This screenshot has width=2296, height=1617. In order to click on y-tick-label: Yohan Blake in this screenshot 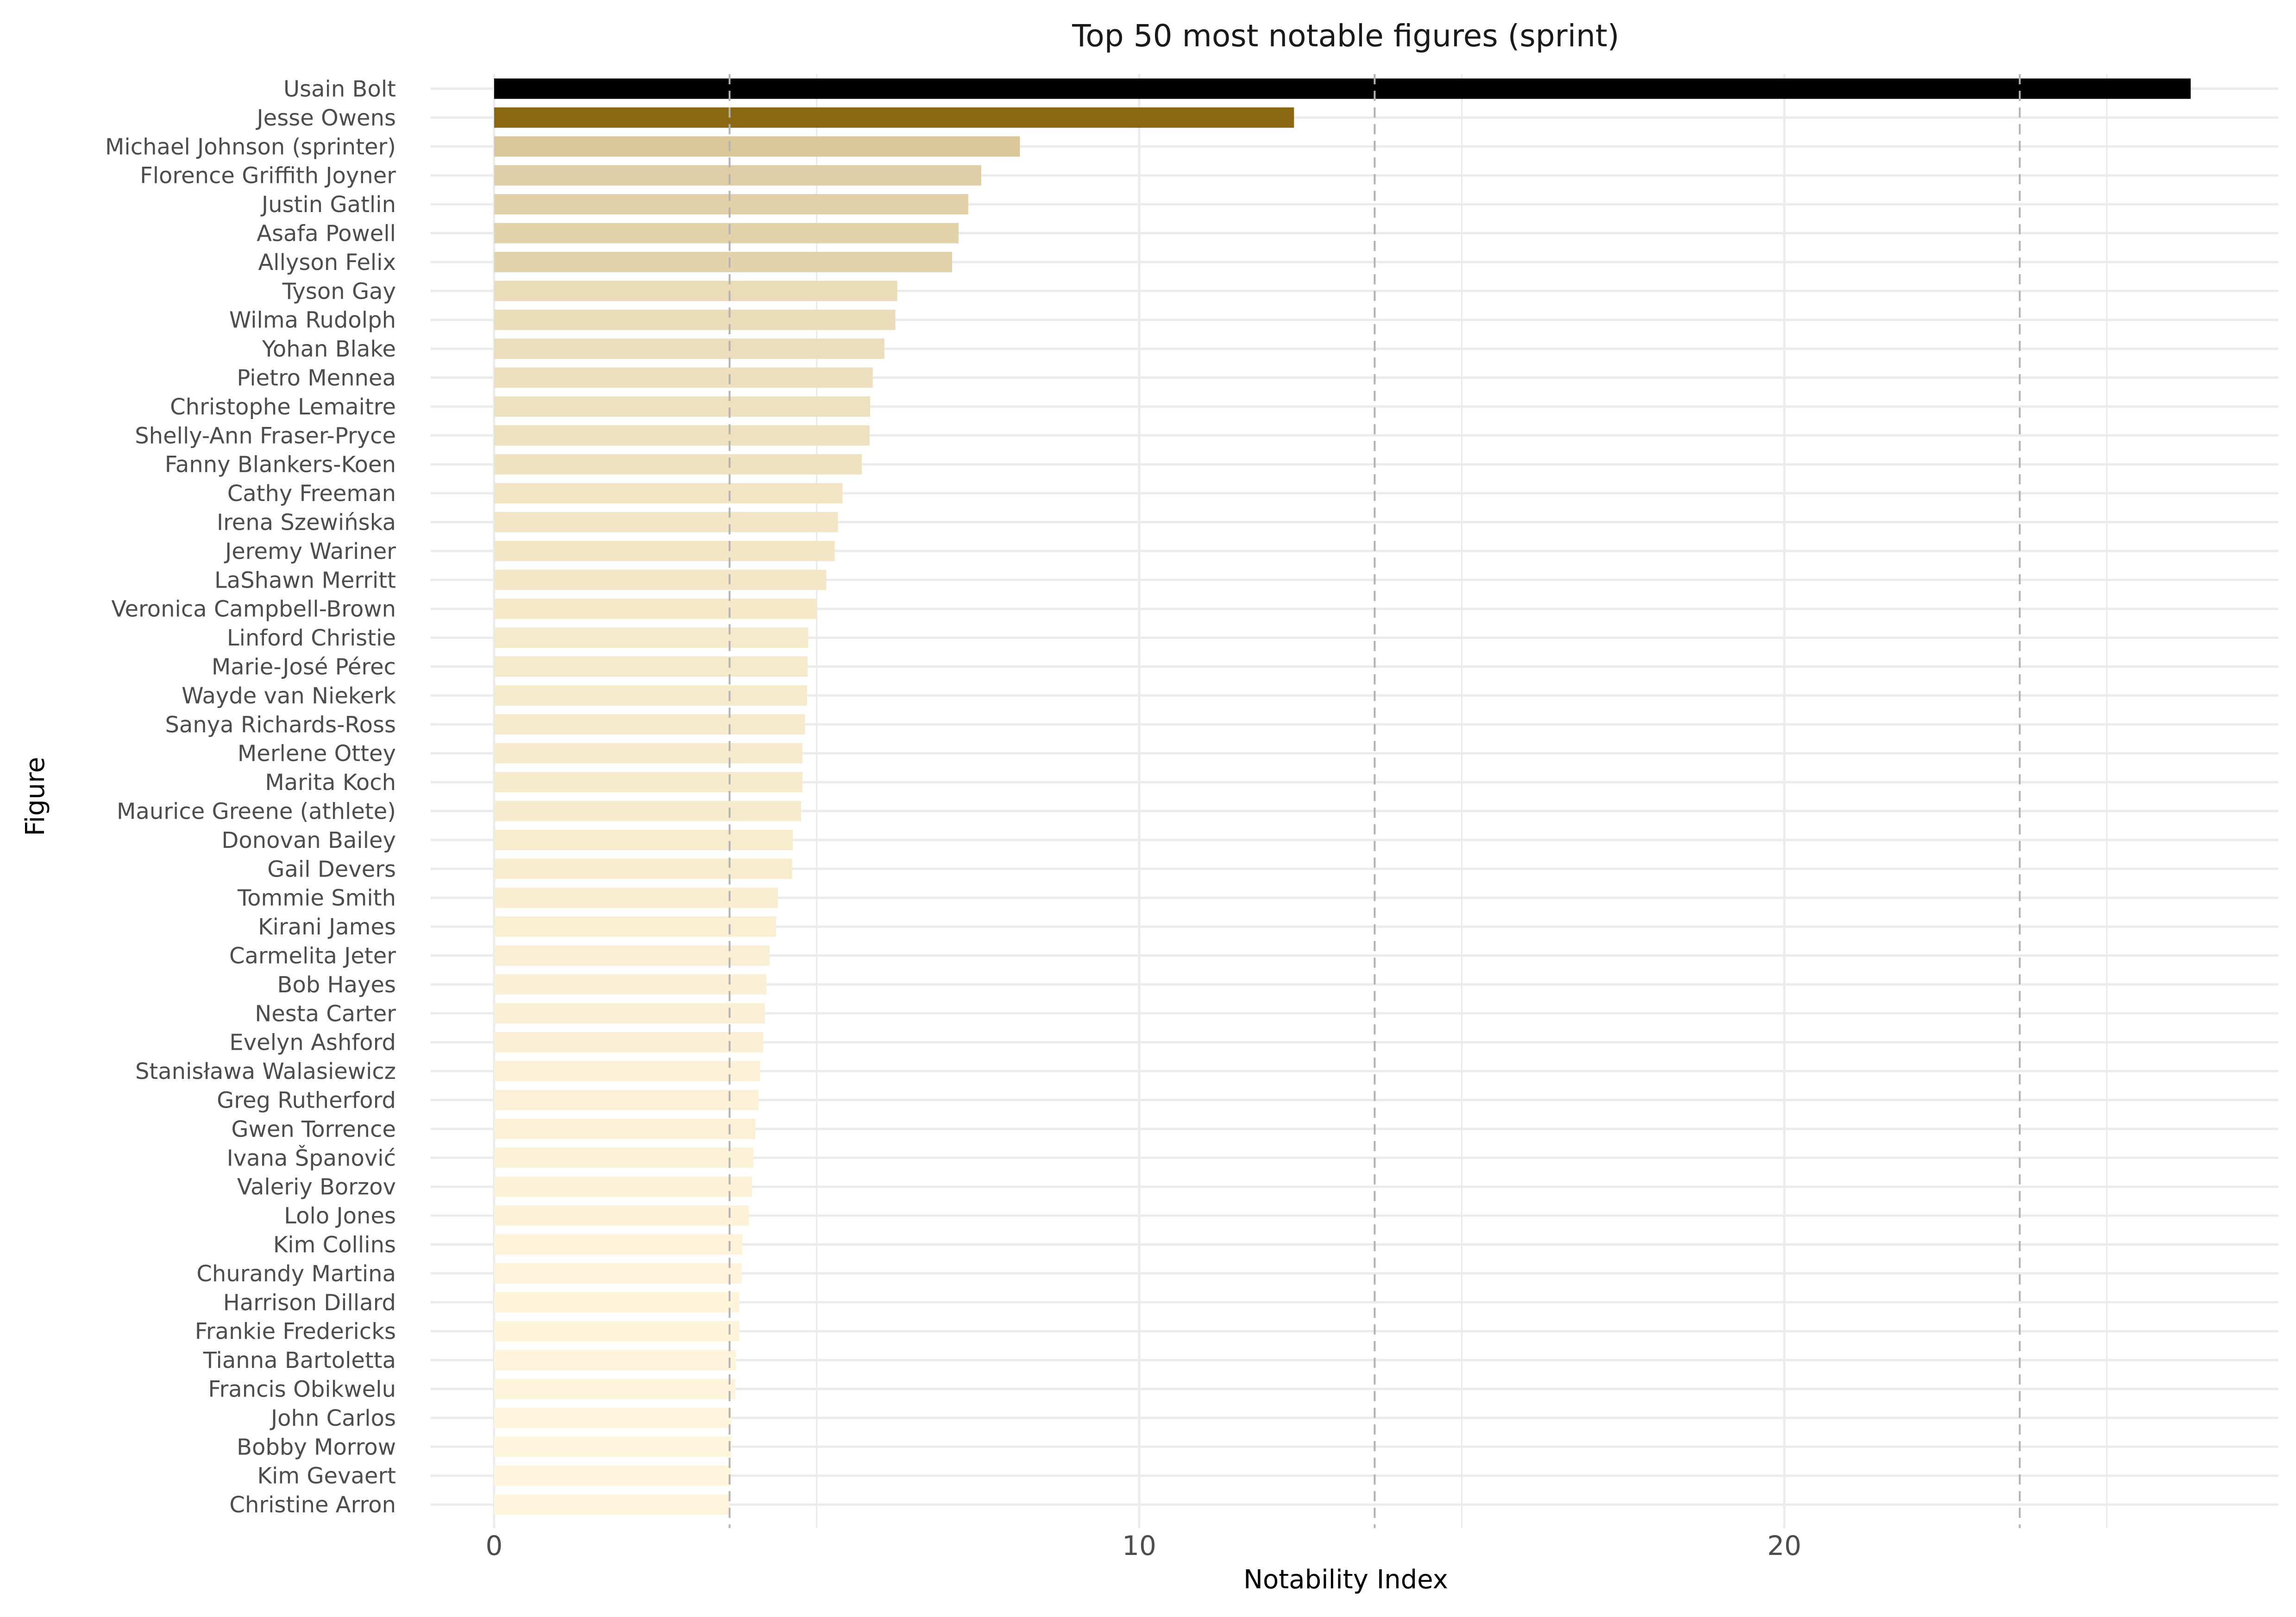, I will do `click(329, 349)`.